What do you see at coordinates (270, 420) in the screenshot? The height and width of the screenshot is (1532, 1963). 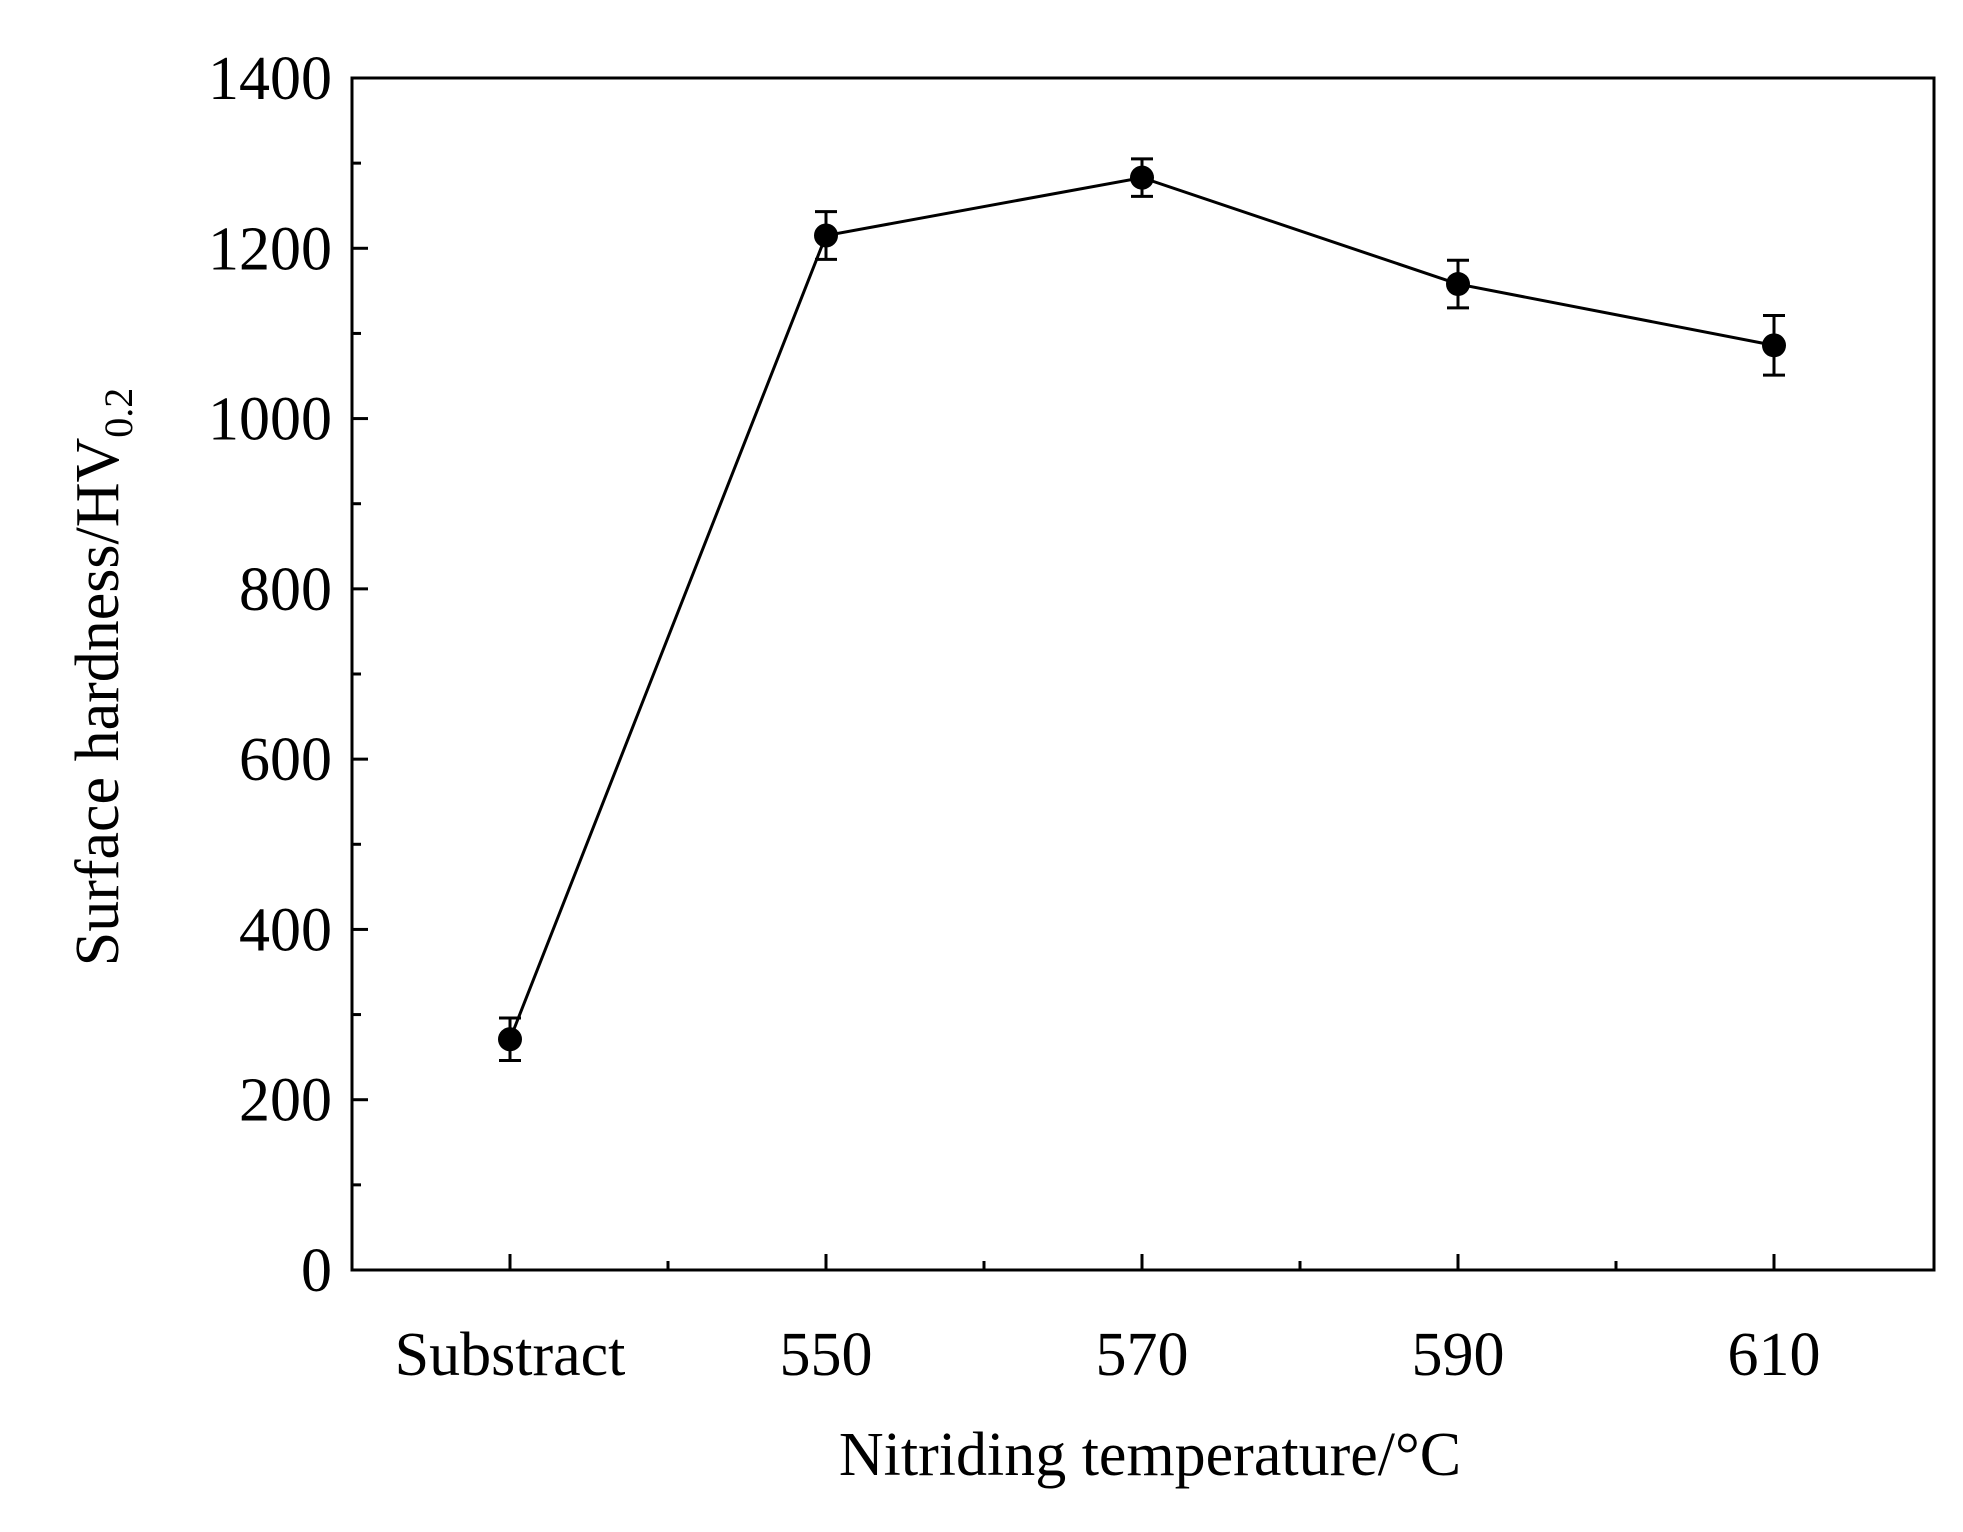 I see `y-tick-label: 1000` at bounding box center [270, 420].